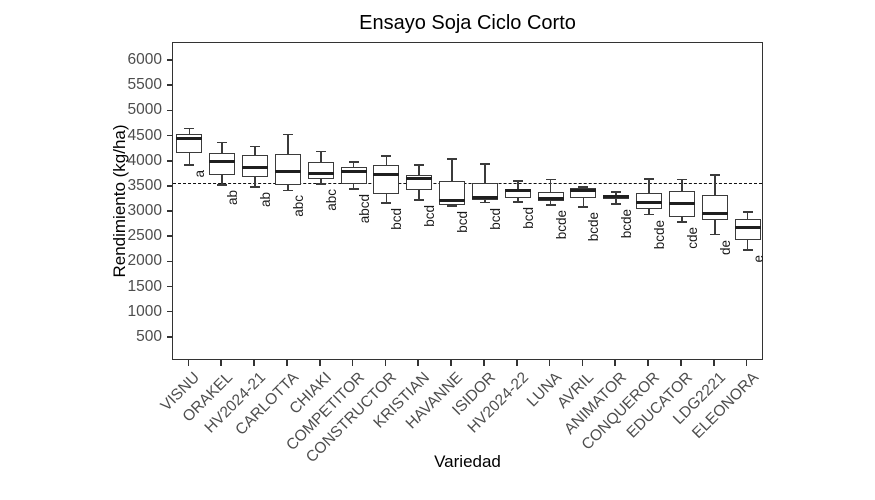 The height and width of the screenshot is (500, 875). What do you see at coordinates (467, 184) in the screenshot?
I see `reference-line` at bounding box center [467, 184].